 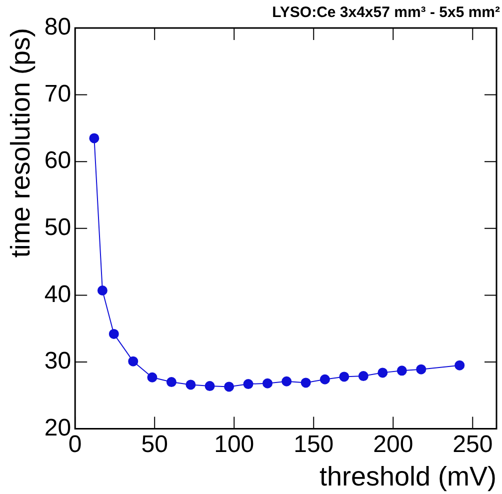 I want to click on y-tick-label: 40, so click(x=58, y=294).